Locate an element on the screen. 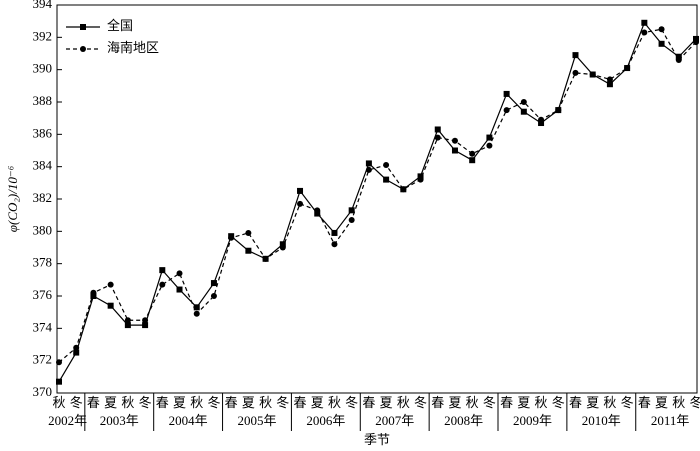 Image resolution: width=700 pixels, height=451 pixels. y-tick-label: 388 is located at coordinates (43, 100).